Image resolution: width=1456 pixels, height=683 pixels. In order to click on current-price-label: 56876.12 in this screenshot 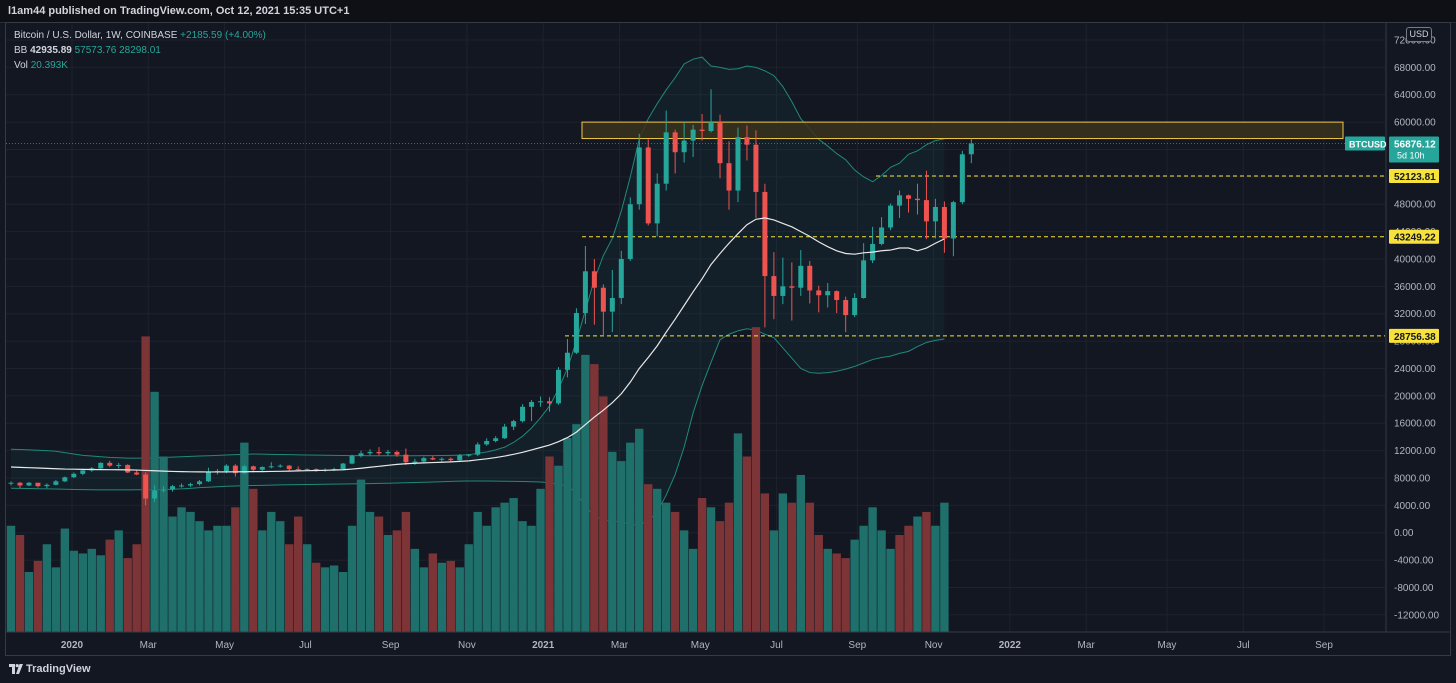, I will do `click(1415, 144)`.